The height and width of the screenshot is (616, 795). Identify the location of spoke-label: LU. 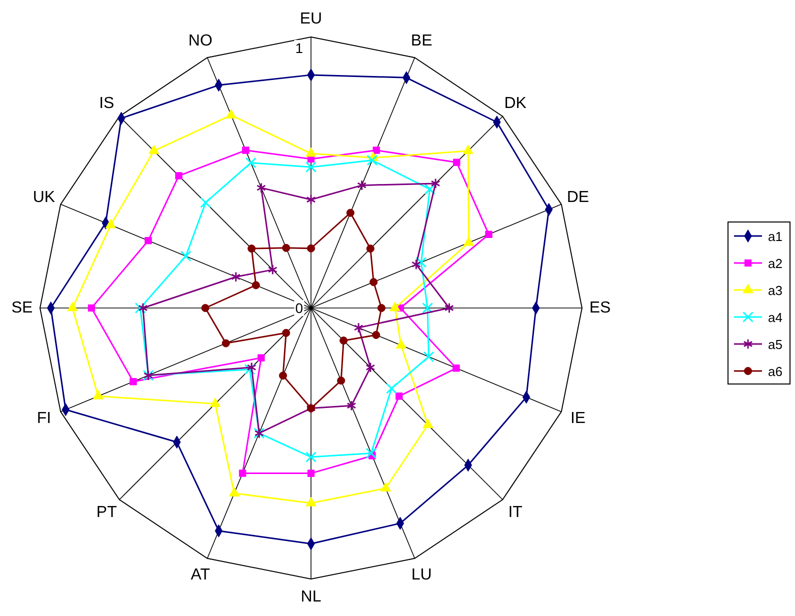
(421, 575).